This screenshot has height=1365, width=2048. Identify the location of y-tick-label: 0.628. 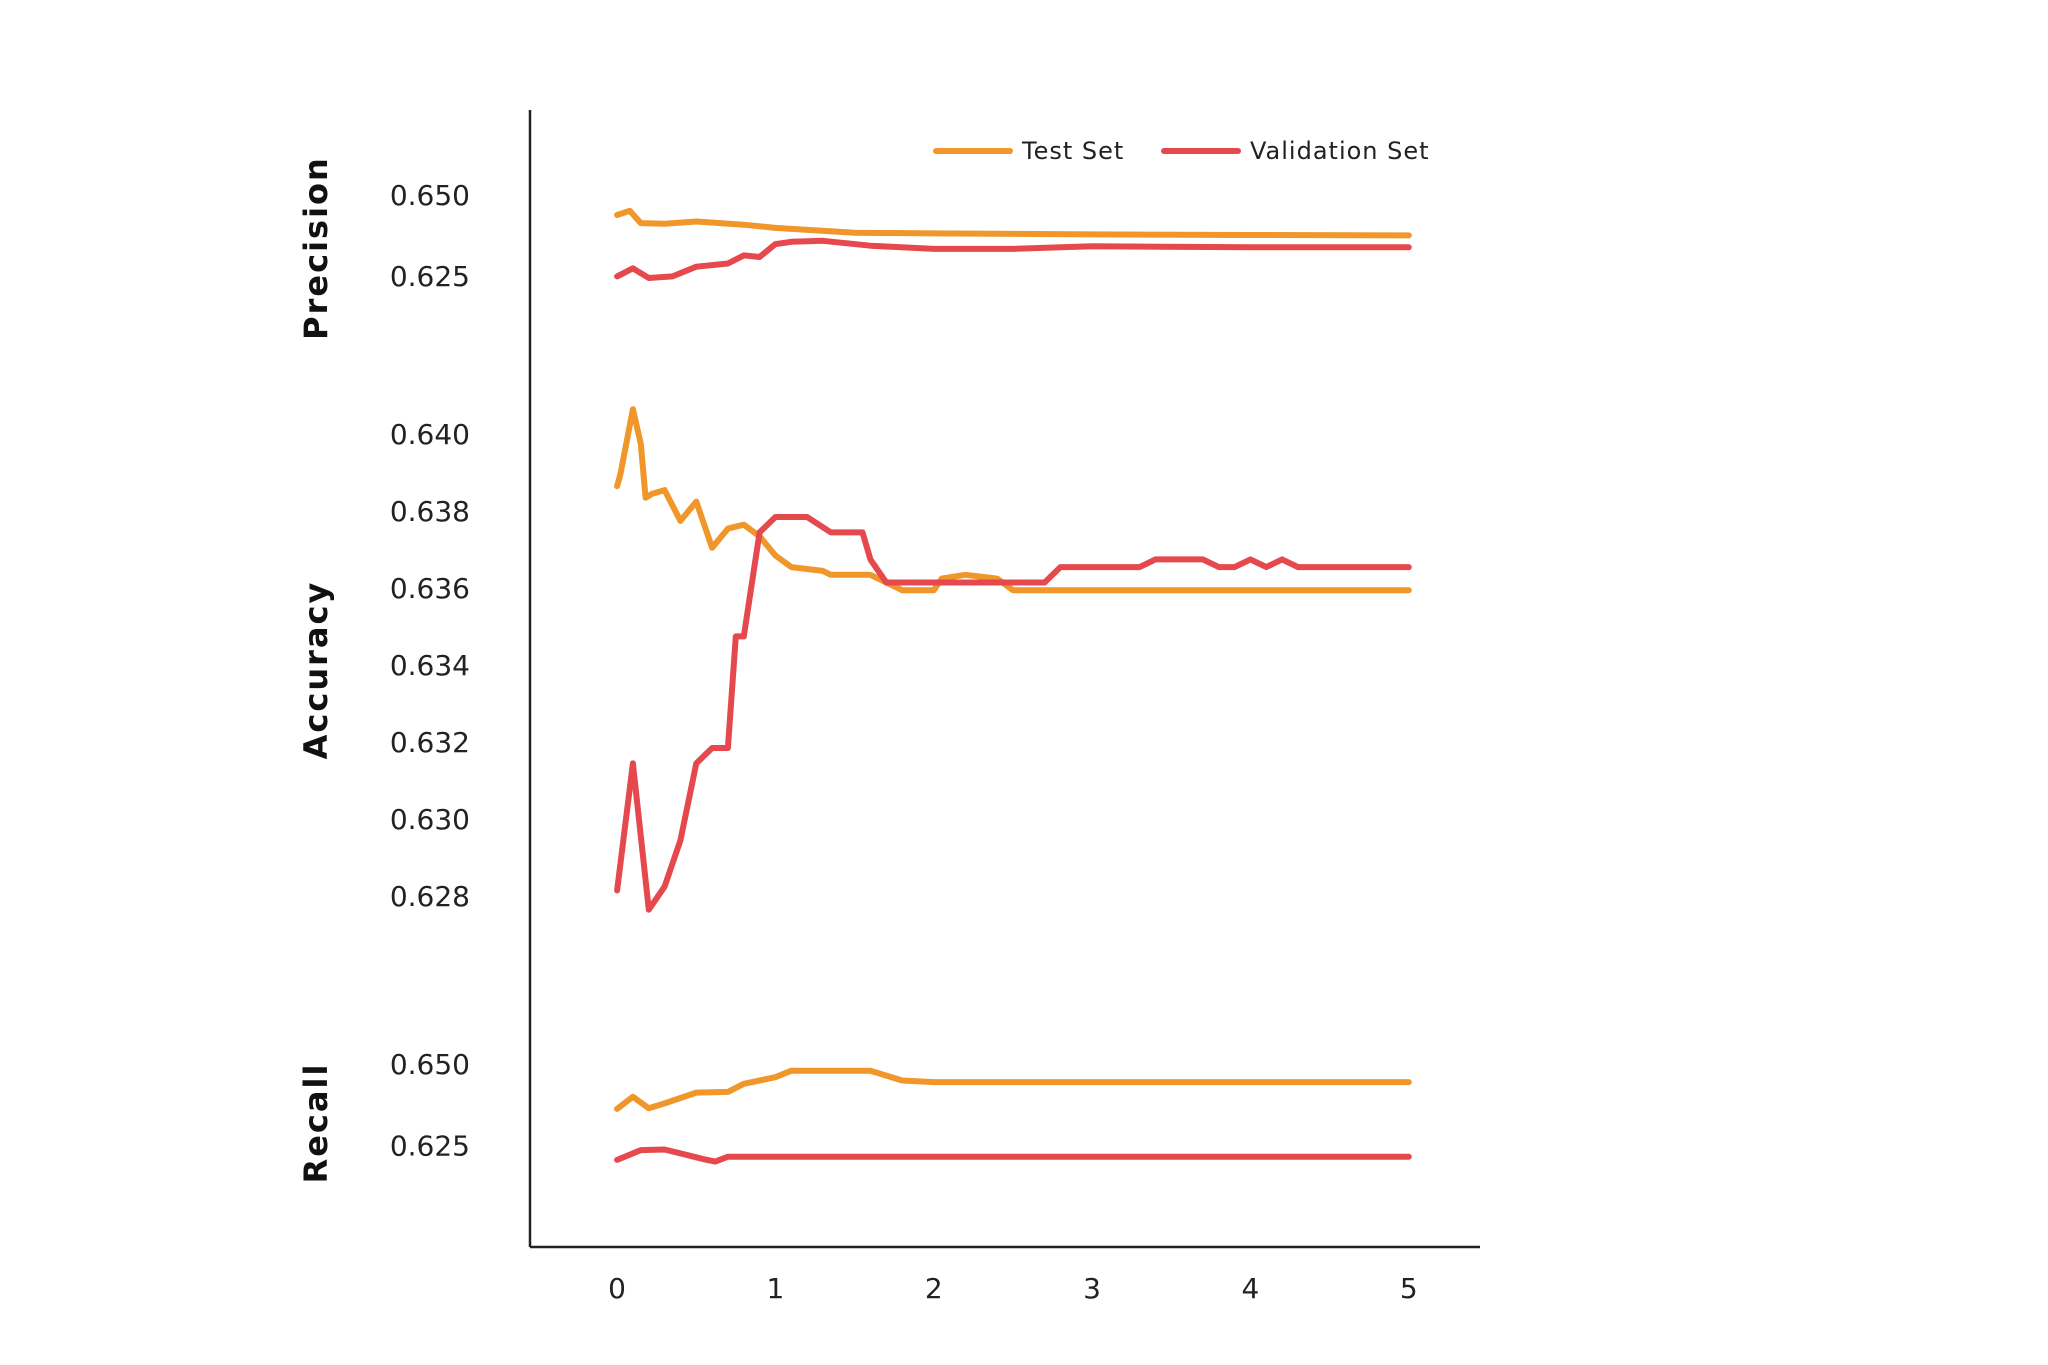
(430, 896).